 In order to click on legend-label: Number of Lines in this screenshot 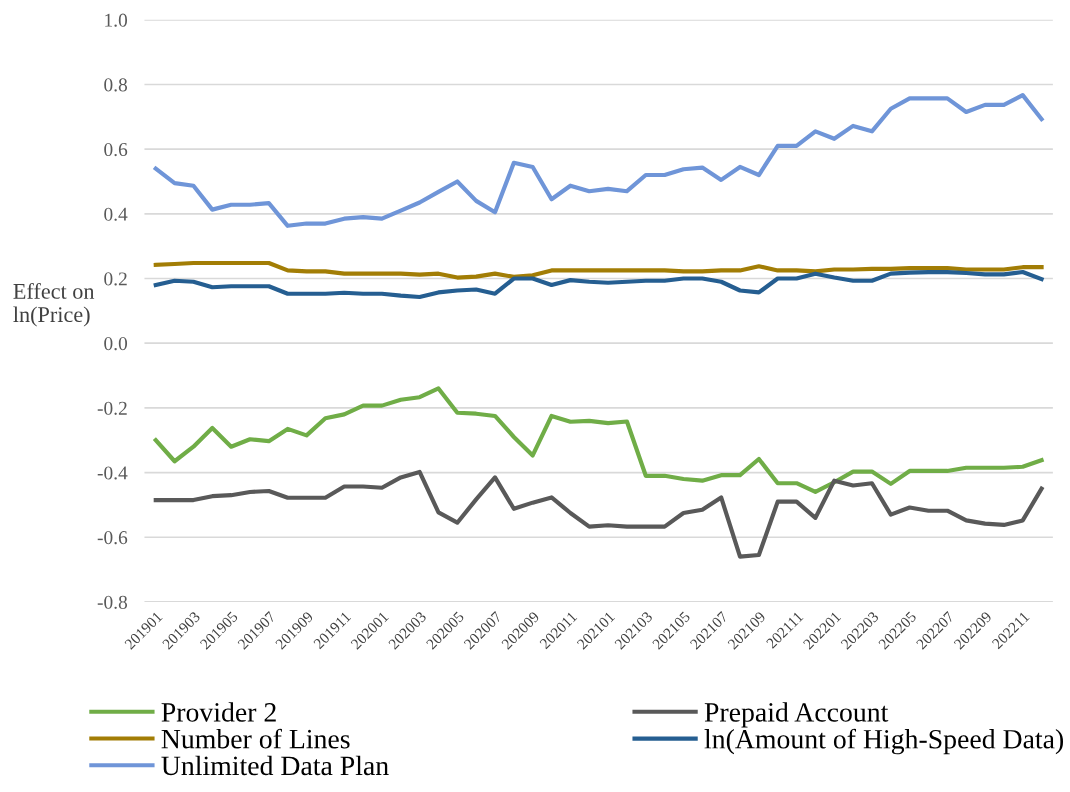, I will do `click(255, 738)`.